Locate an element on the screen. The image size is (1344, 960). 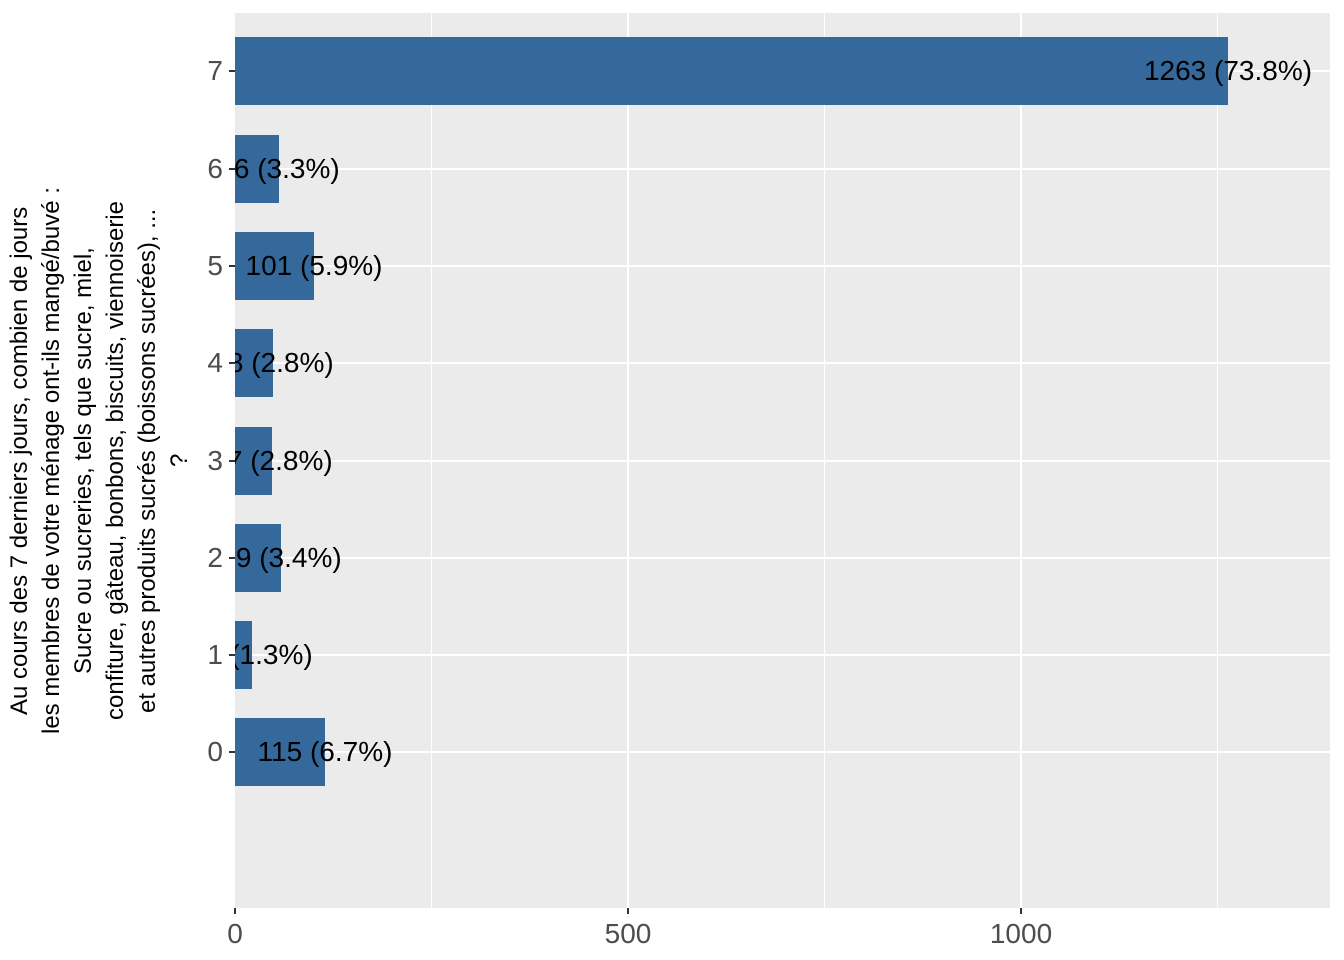
bar-value-label: 48 (2.8%) is located at coordinates (284, 362).